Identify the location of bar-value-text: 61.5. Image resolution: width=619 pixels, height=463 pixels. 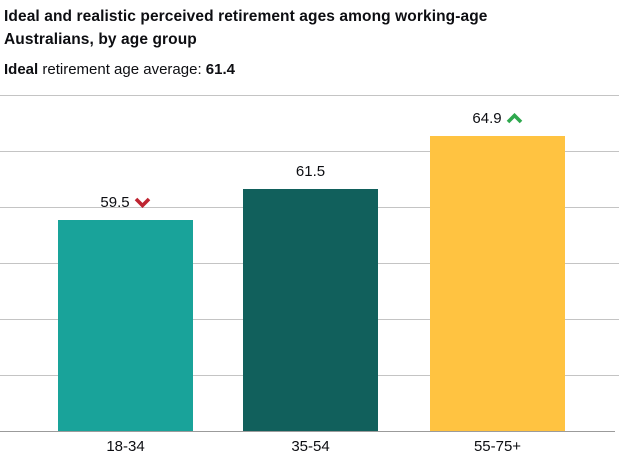
(310, 171).